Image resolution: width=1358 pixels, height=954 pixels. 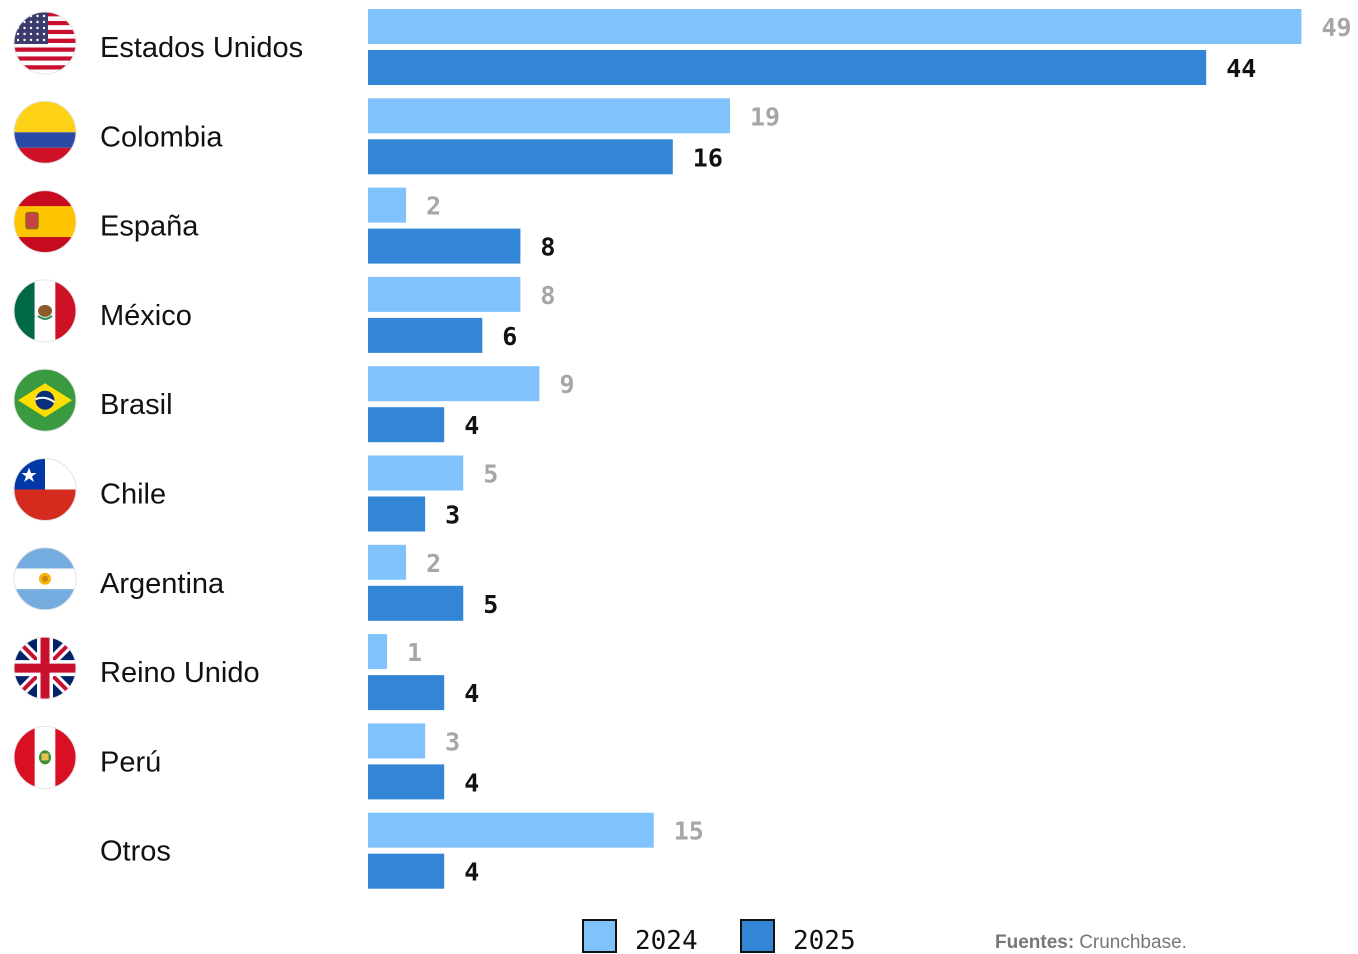 I want to click on value-label-2025: 3, so click(x=452, y=515).